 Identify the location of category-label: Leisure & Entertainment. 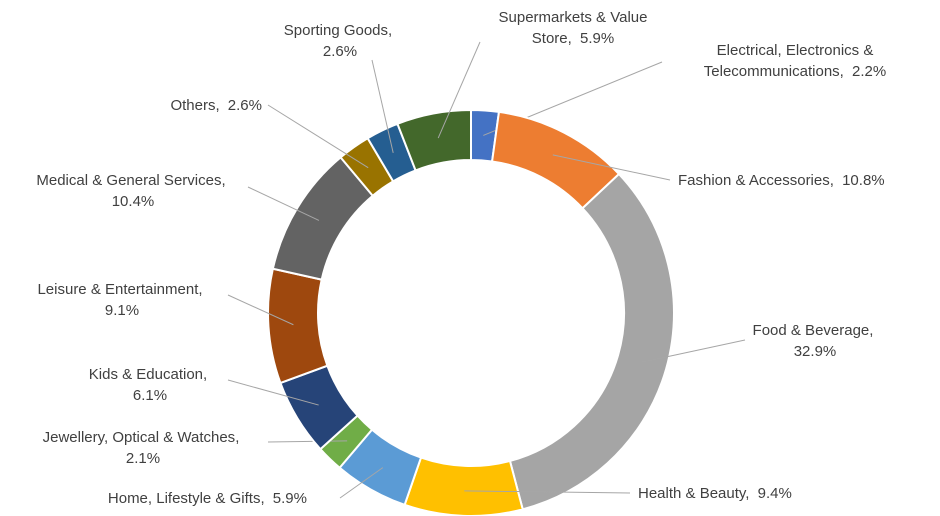
(119, 289).